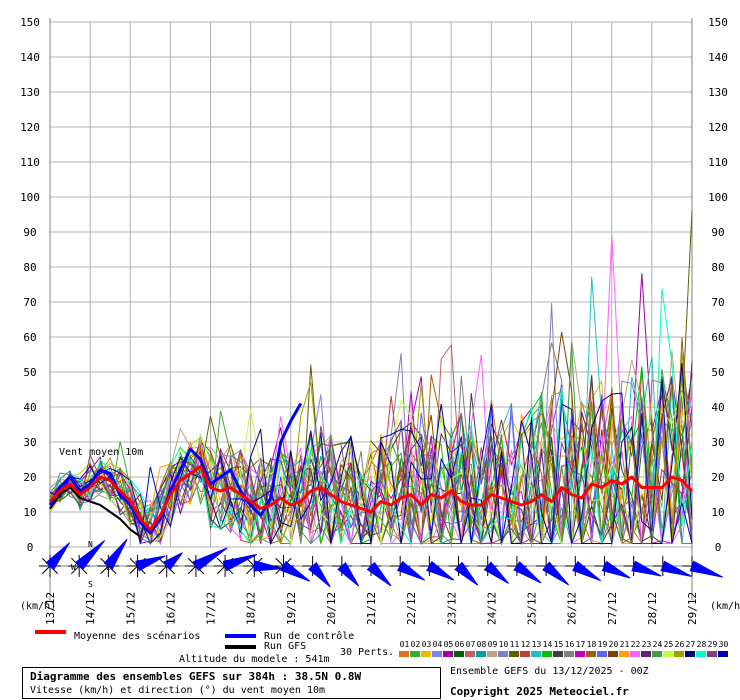  Describe the element at coordinates (635, 650) in the screenshot. I see `perturbation-legend-item: 22` at that location.